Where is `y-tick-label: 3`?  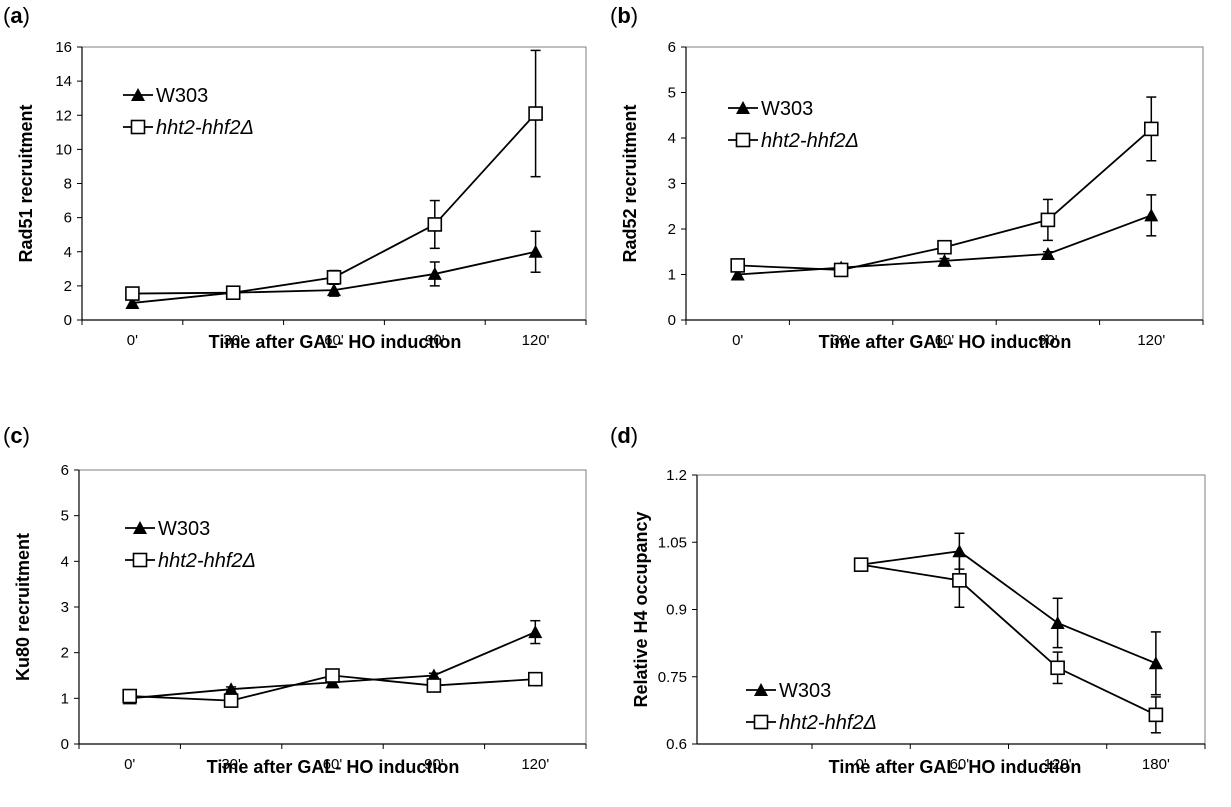 y-tick-label: 3 is located at coordinates (65, 607).